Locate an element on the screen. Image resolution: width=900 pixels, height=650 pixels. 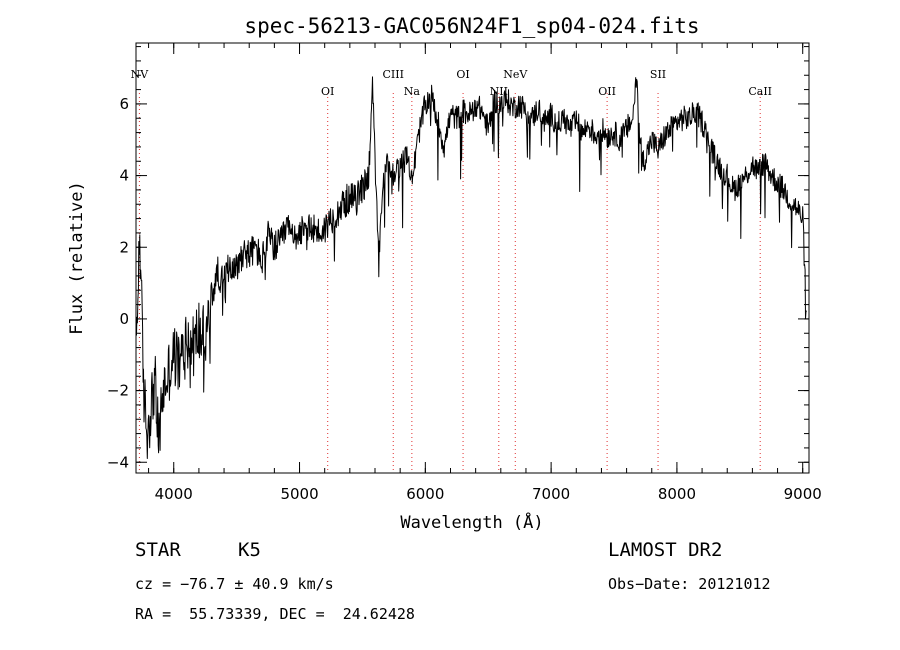
x-tick-label: 4000 is located at coordinates (174, 494).